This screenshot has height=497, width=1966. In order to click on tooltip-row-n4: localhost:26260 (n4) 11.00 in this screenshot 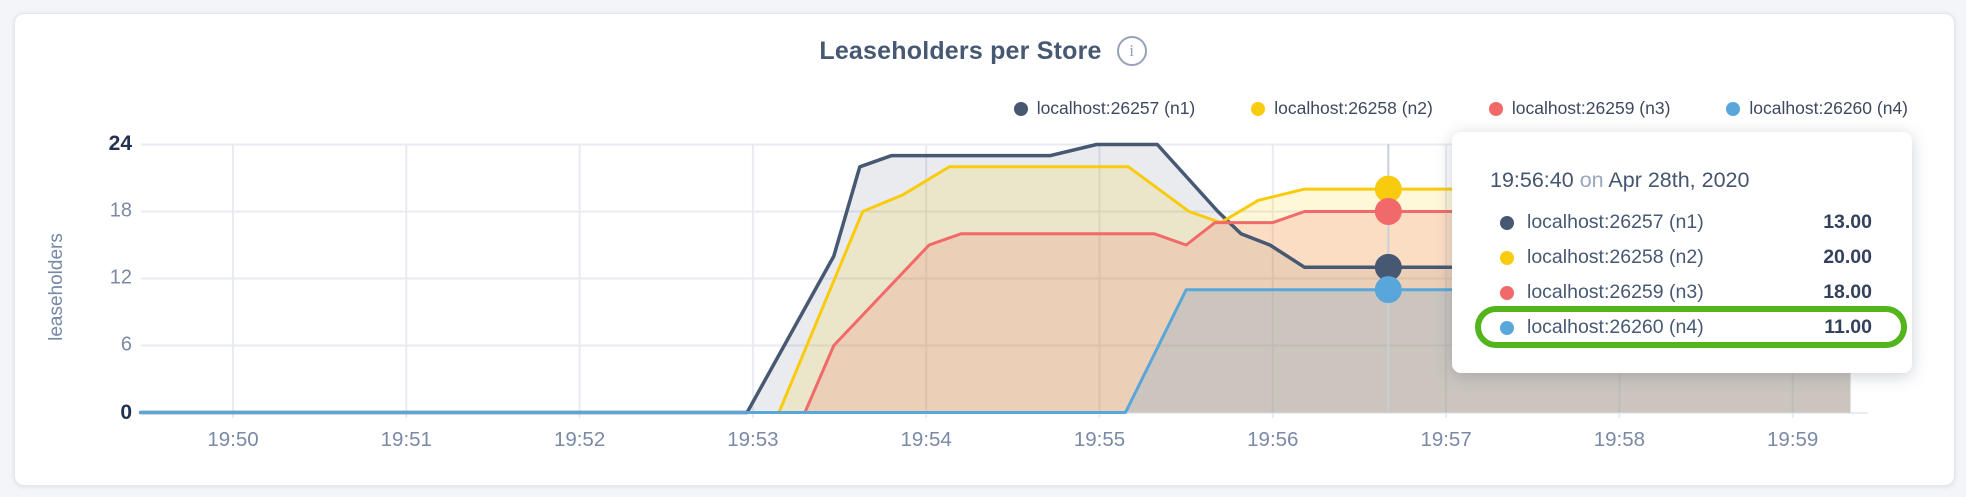, I will do `click(1693, 327)`.